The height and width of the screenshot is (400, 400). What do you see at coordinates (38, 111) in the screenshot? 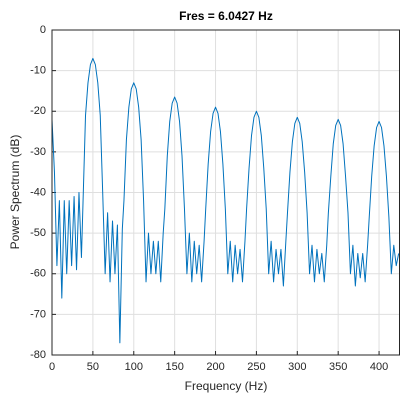
I see `y-tick-label: -20` at bounding box center [38, 111].